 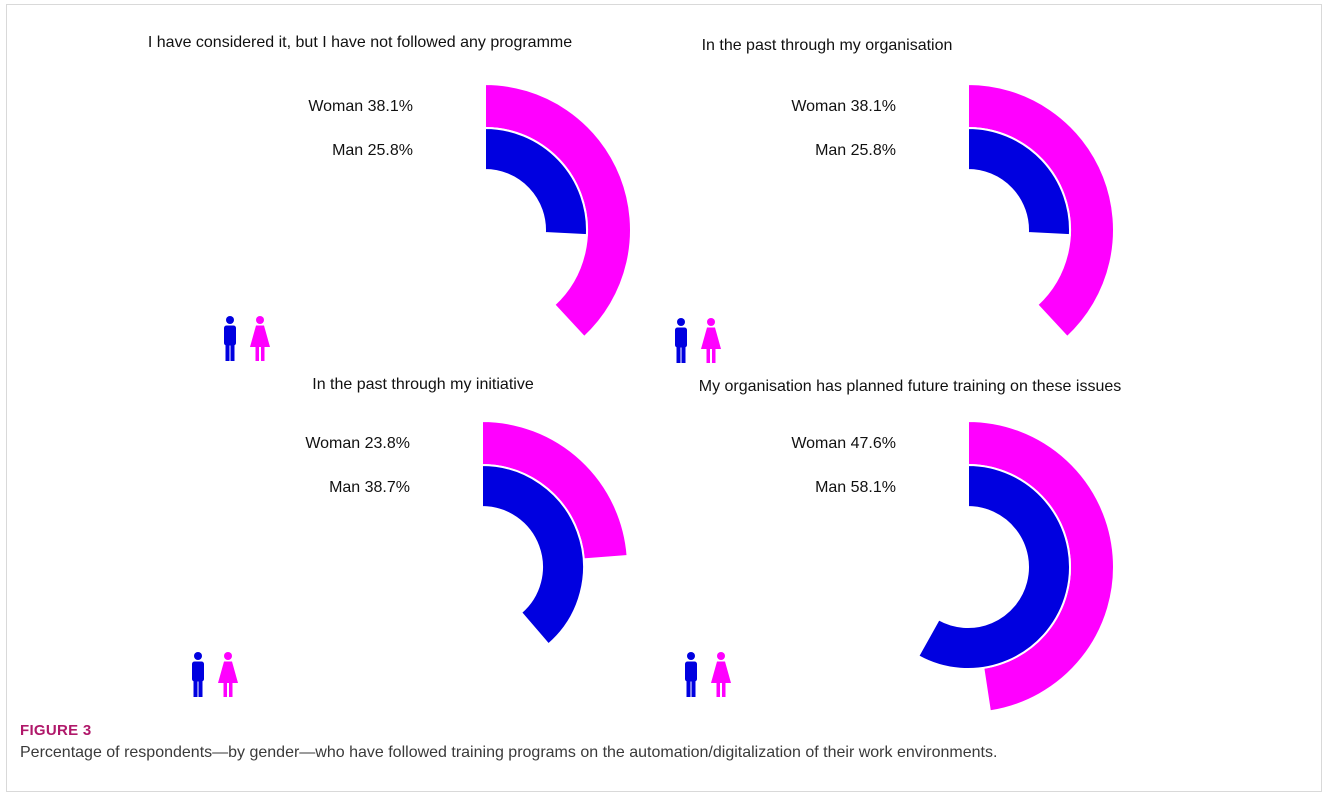 I want to click on panel-title: In the past through my initiative, so click(x=423, y=384).